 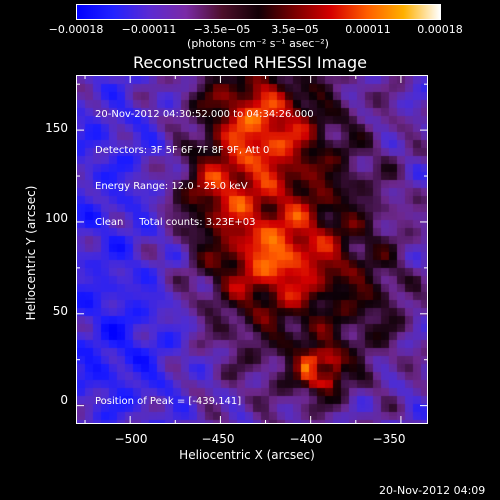 What do you see at coordinates (222, 29) in the screenshot?
I see `colorbar-tick-label-2: −3.5e−05` at bounding box center [222, 29].